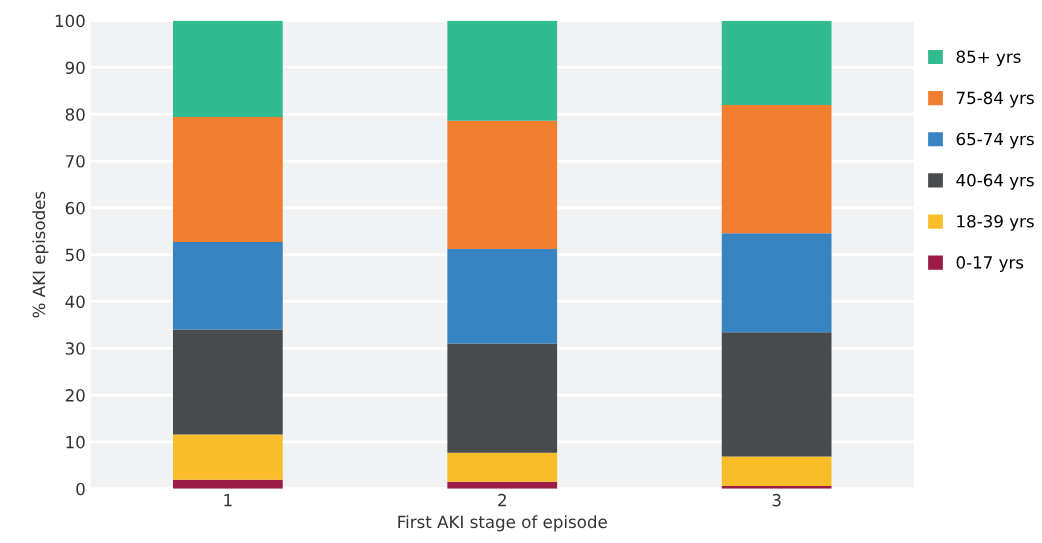 The width and height of the screenshot is (1042, 543). Describe the element at coordinates (40, 254) in the screenshot. I see `y-axis-title: % AKI episodes` at that location.